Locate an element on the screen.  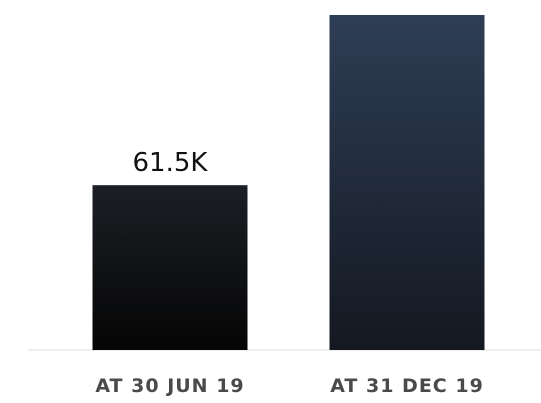
x-tick-label-at-31-dec-19: AT 31 DEC 19 is located at coordinates (407, 386).